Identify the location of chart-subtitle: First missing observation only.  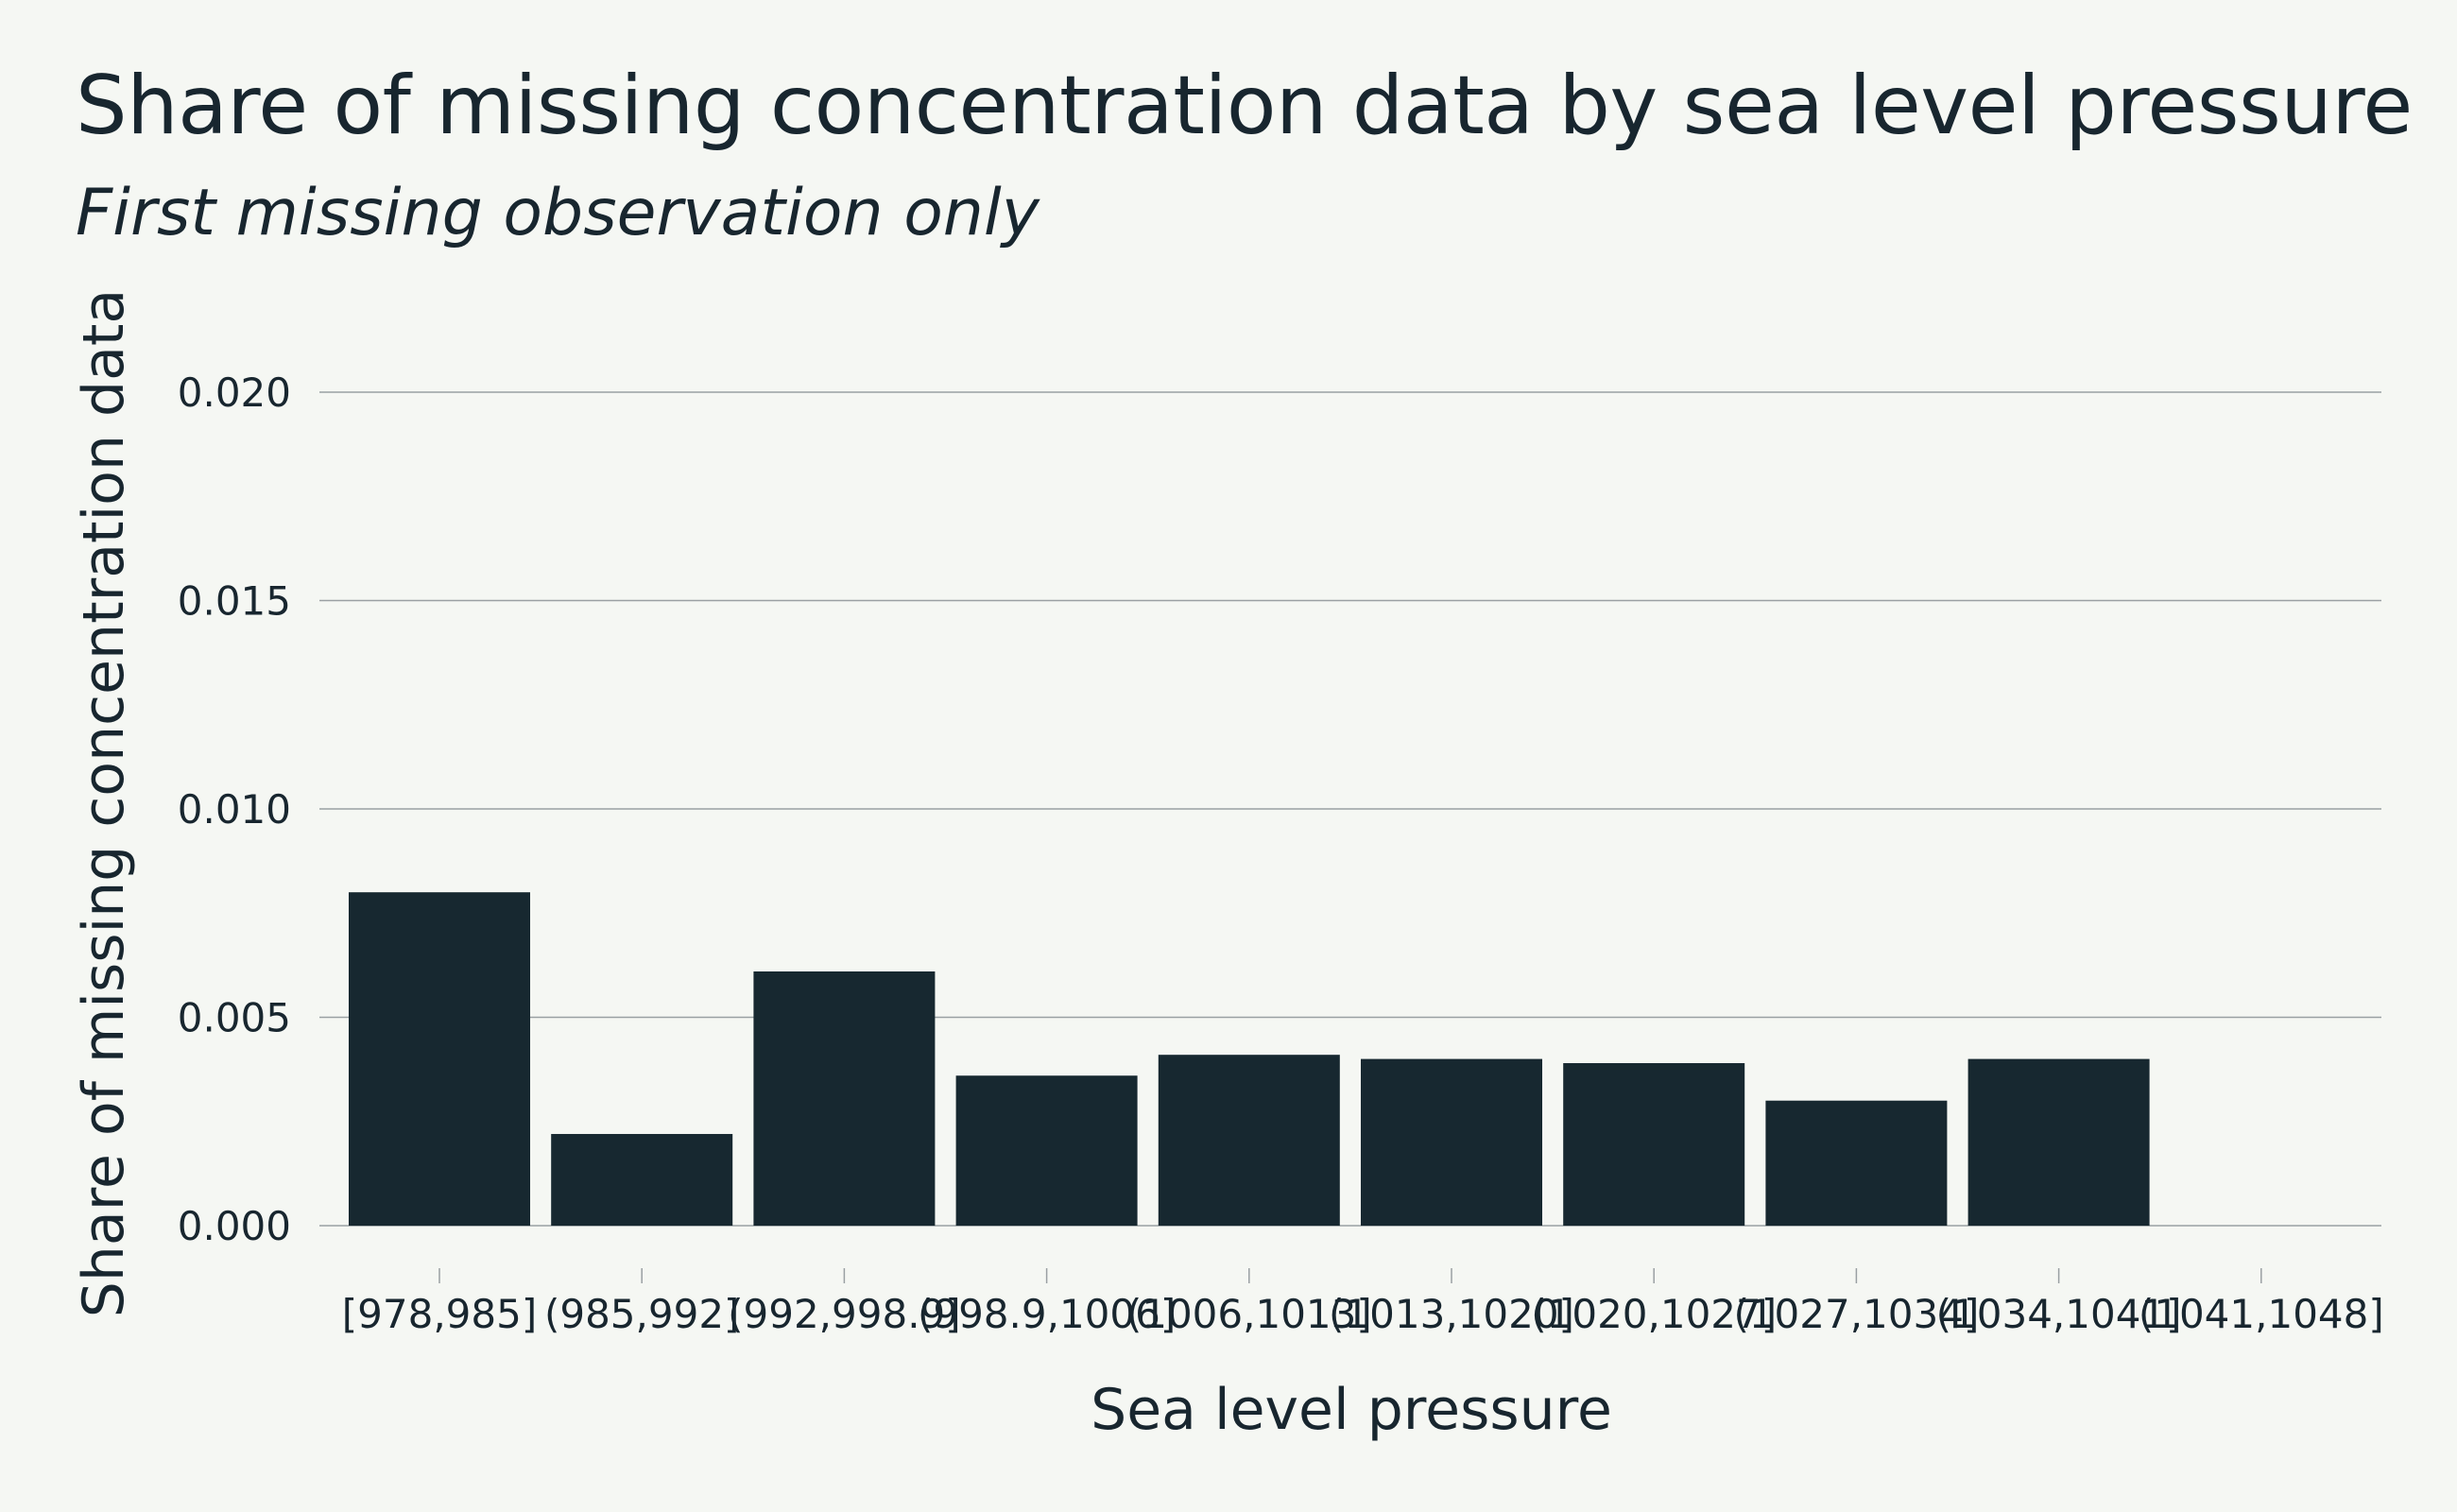
(558, 213).